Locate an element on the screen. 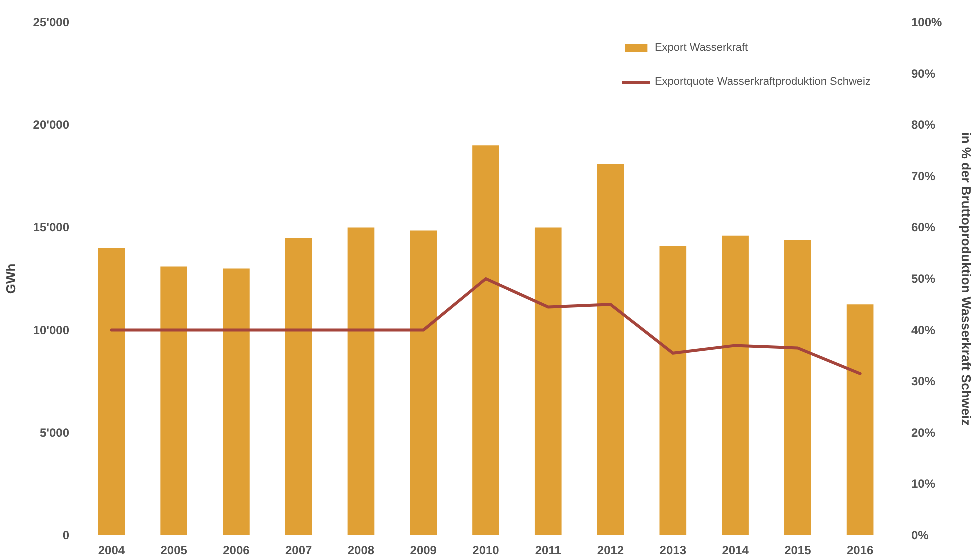 This screenshot has height=557, width=977. y2-tick-label: 40% is located at coordinates (924, 330).